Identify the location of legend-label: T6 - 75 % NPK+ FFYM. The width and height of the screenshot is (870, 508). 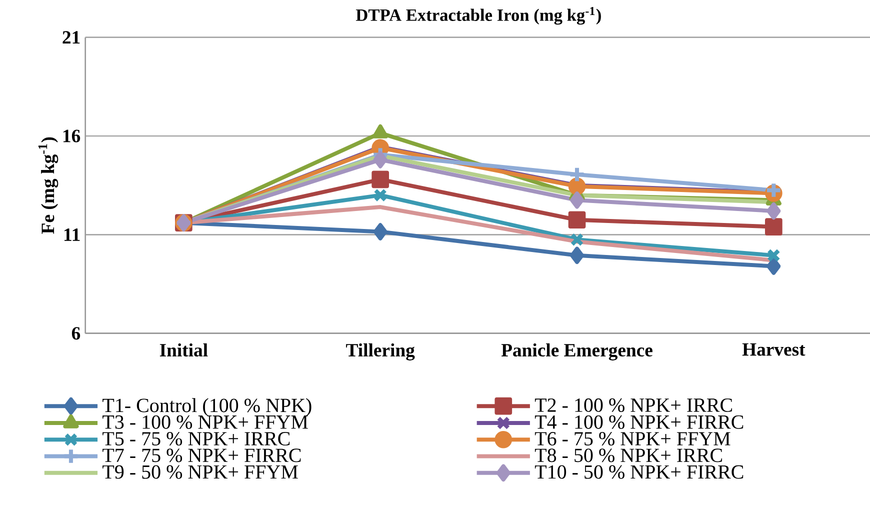
(632, 439).